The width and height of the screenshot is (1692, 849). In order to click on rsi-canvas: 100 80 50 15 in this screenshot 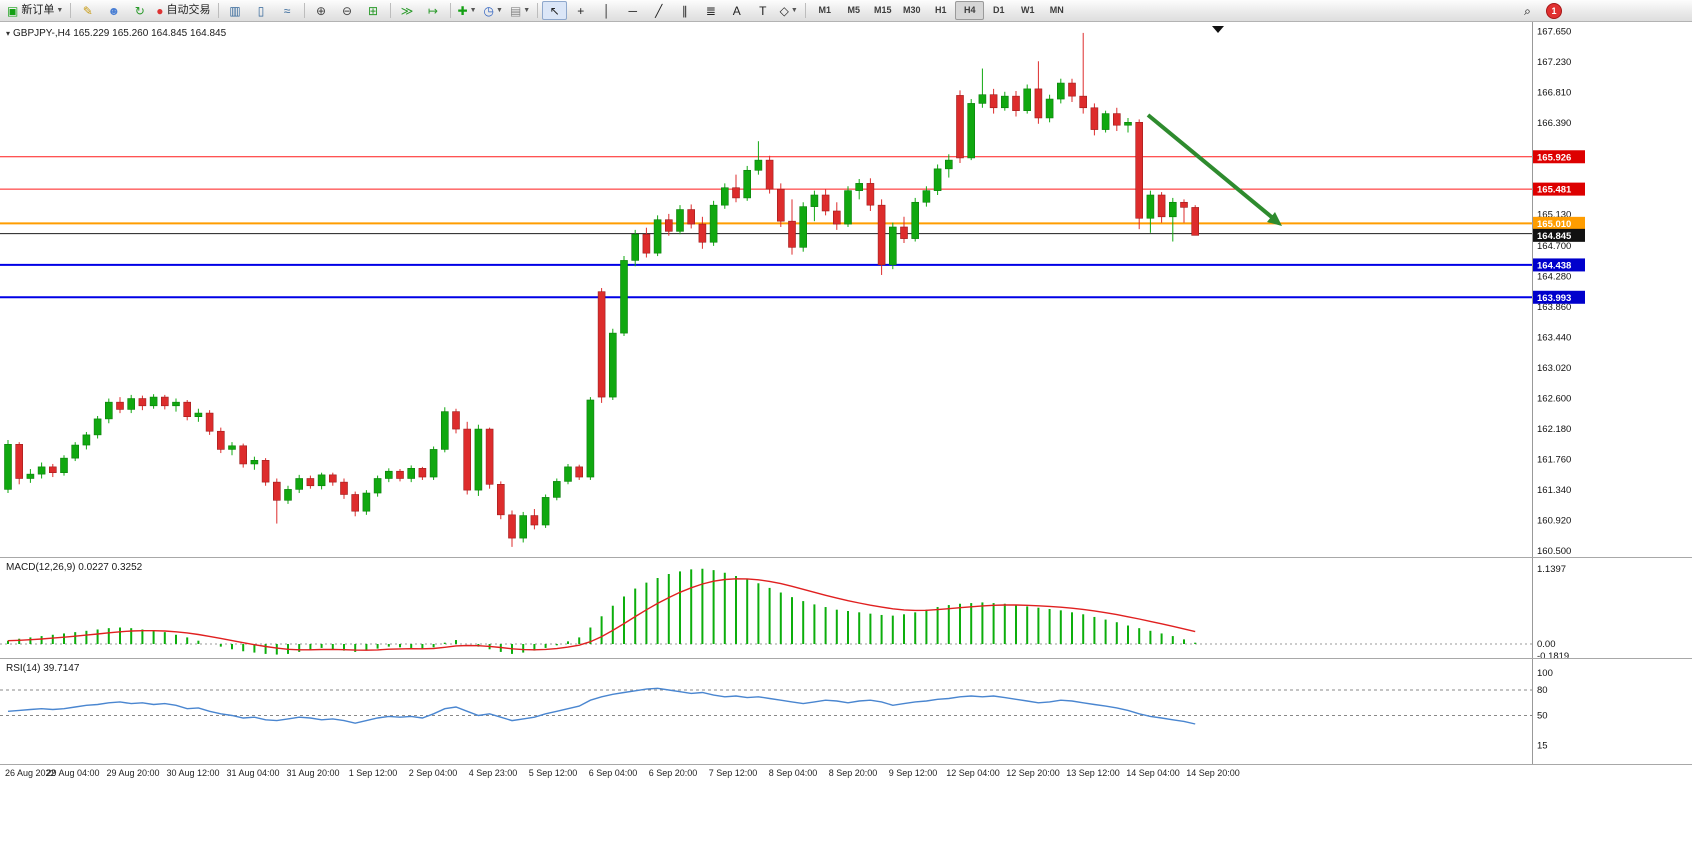, I will do `click(846, 711)`.